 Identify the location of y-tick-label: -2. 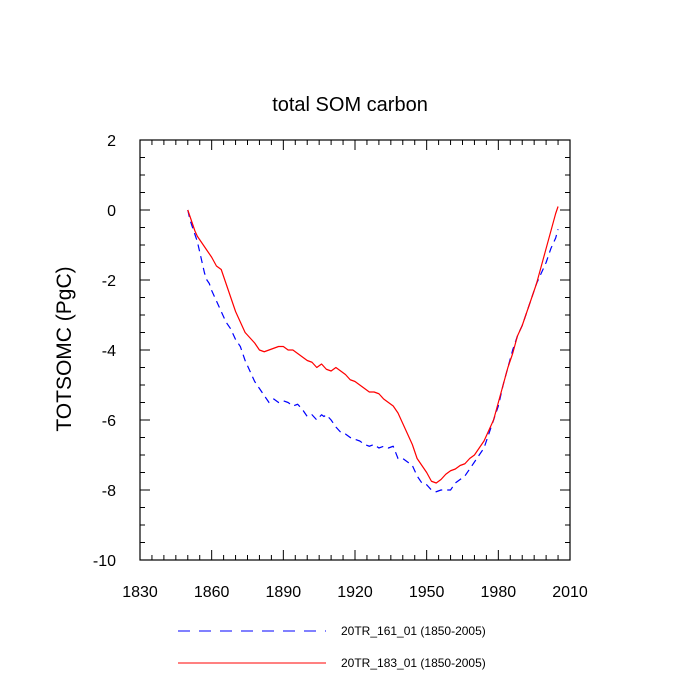
(109, 281).